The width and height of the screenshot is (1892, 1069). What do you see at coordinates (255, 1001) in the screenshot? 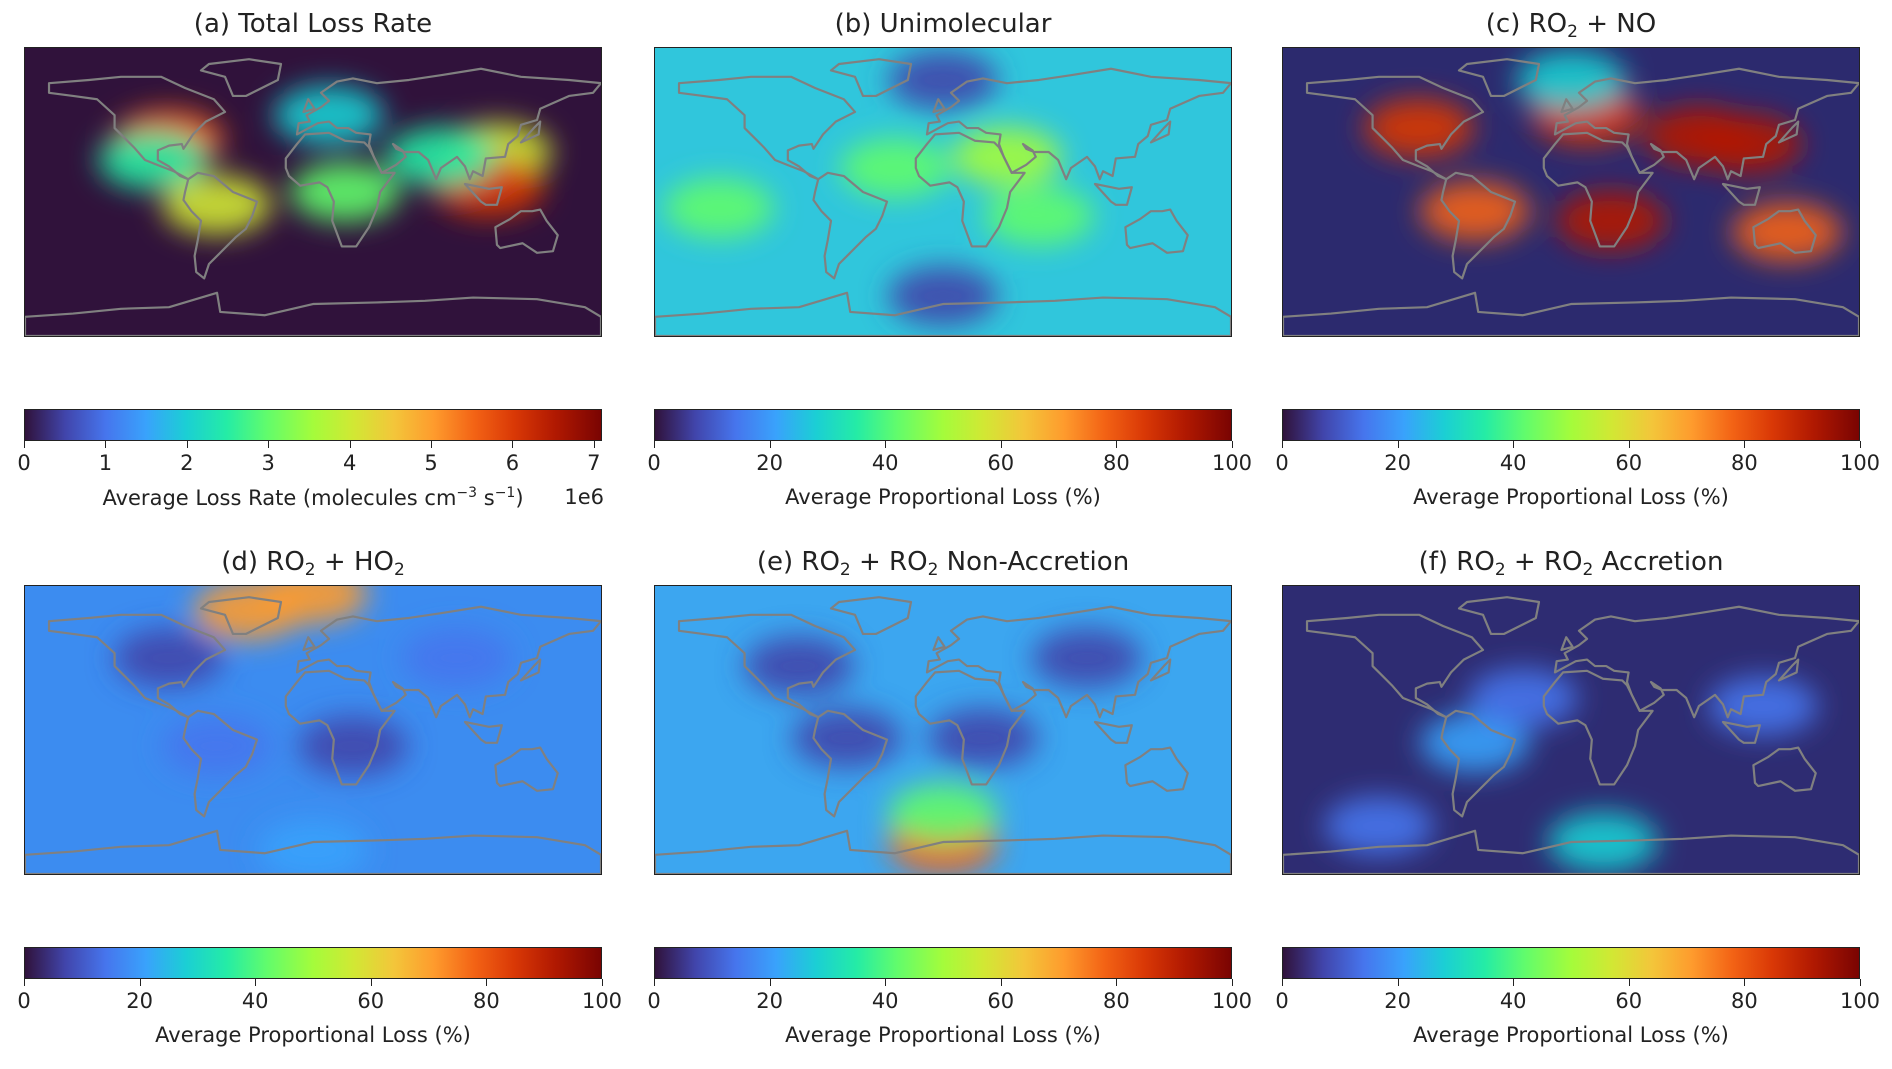
I see `colorbar-tick-label: 40` at bounding box center [255, 1001].